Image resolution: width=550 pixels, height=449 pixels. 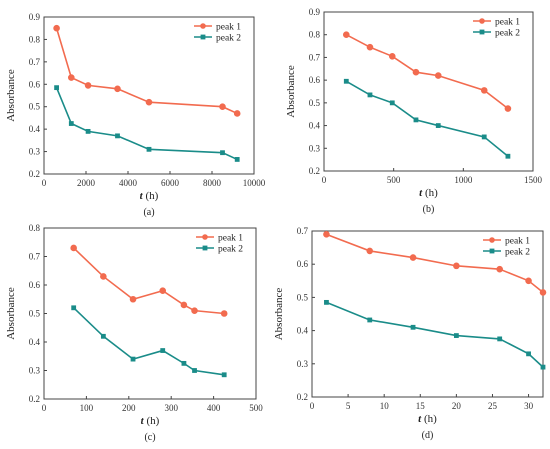 What do you see at coordinates (87, 408) in the screenshot?
I see `x-tick-label: 100` at bounding box center [87, 408].